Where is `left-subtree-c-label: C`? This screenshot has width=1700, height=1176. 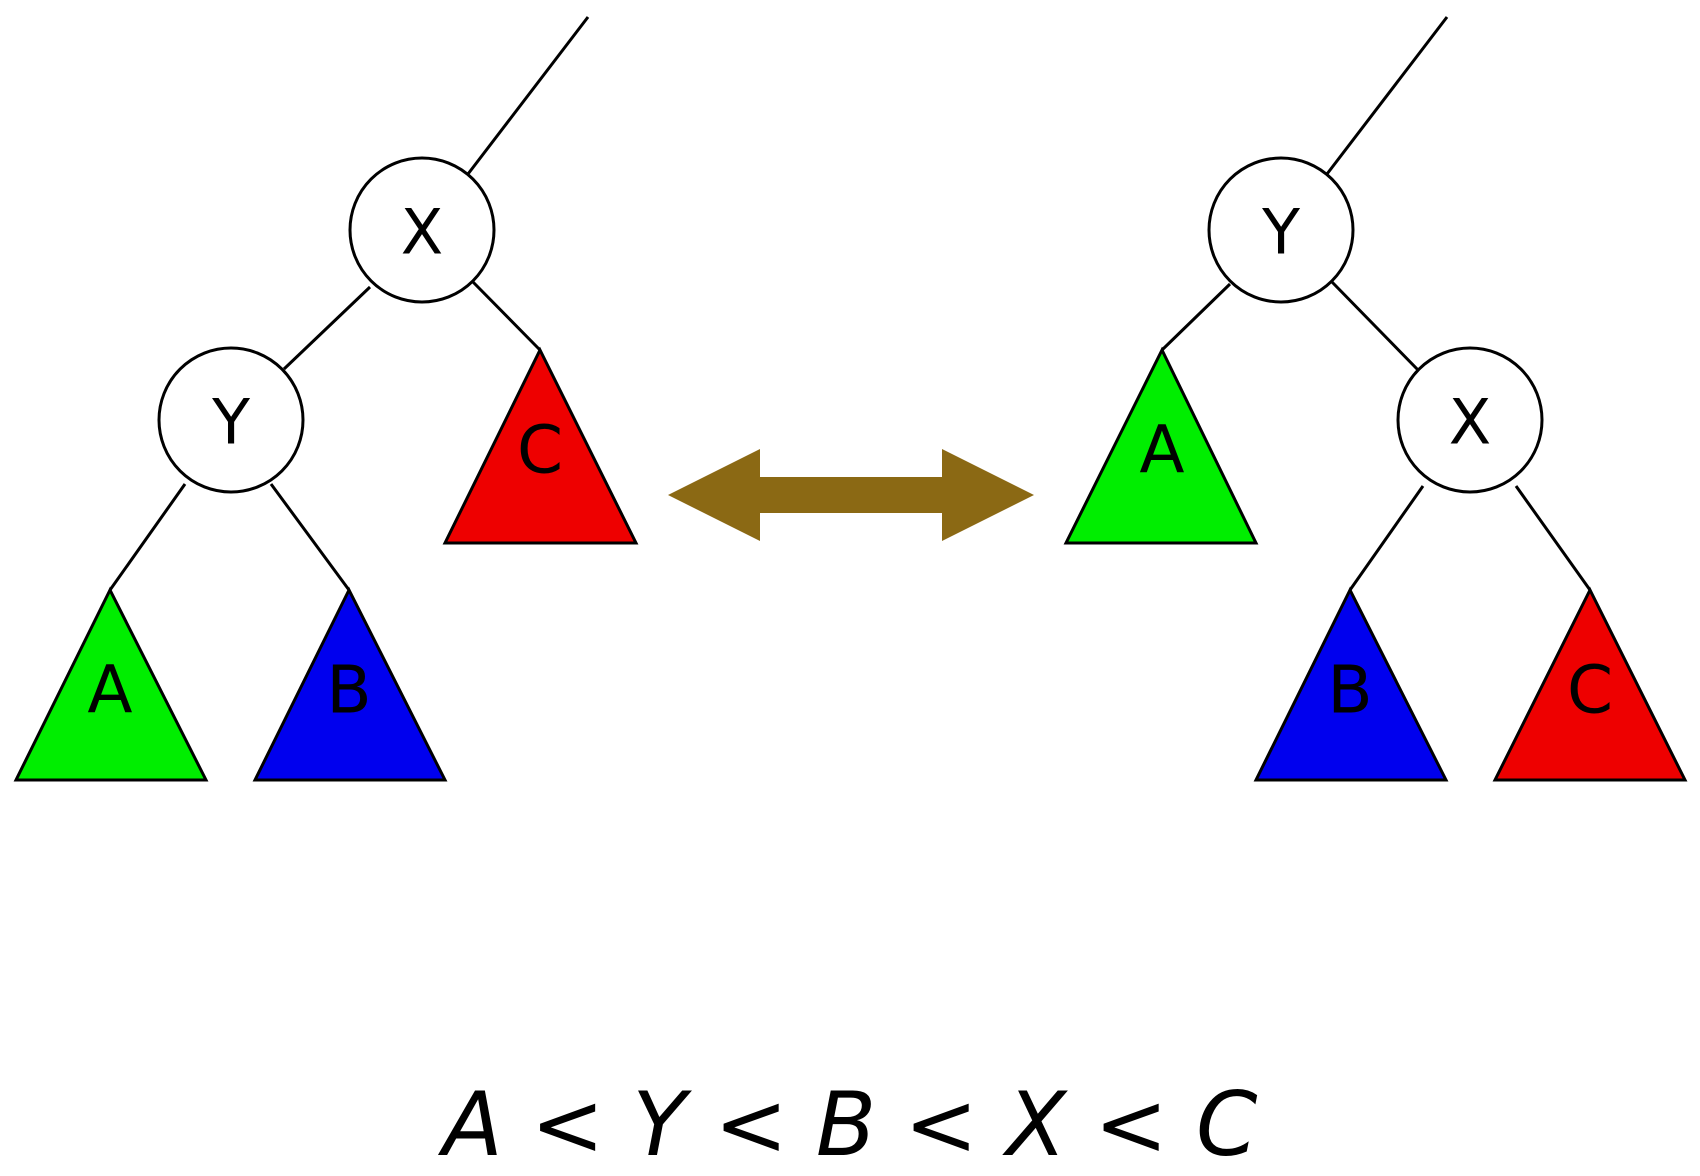 left-subtree-c-label: C is located at coordinates (540, 450).